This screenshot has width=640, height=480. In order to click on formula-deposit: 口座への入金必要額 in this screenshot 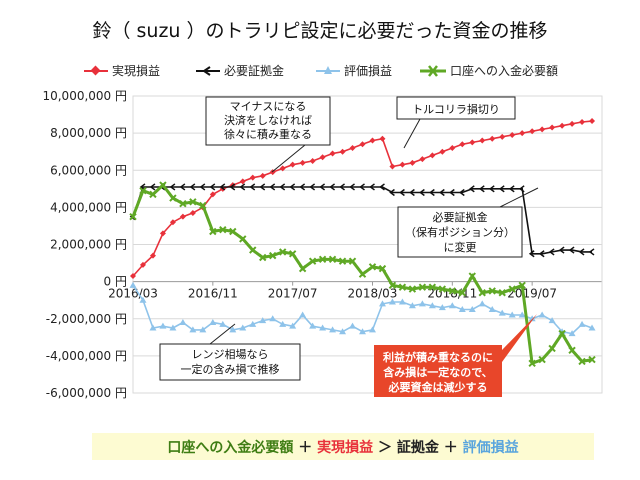, I will do `click(230, 447)`.